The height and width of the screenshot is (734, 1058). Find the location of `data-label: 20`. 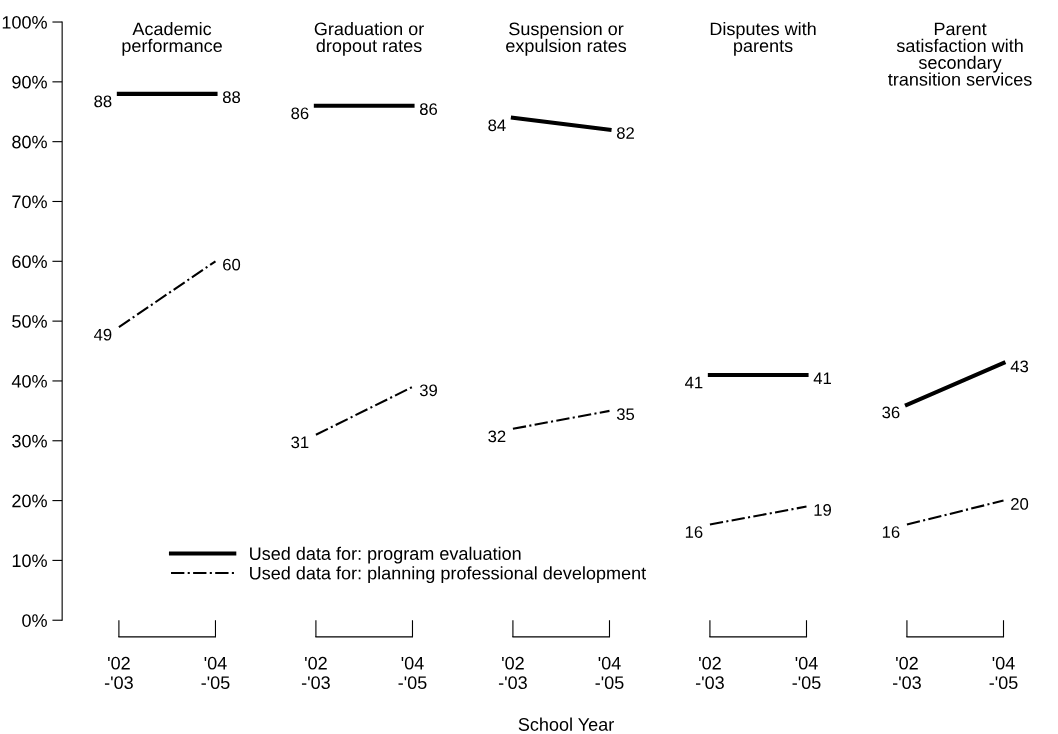

data-label: 20 is located at coordinates (1020, 504).